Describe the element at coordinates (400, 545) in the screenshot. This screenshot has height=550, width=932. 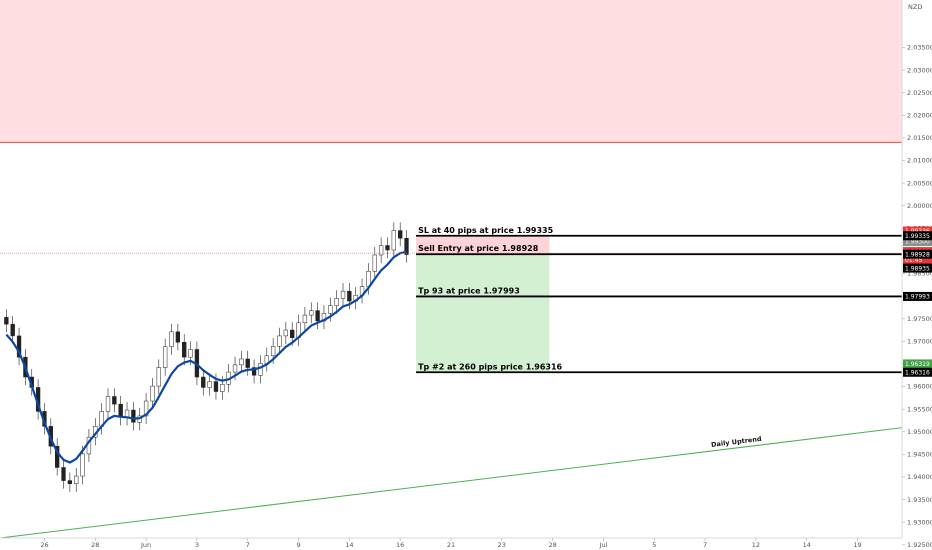
I see `x-tick-label: 16` at that location.